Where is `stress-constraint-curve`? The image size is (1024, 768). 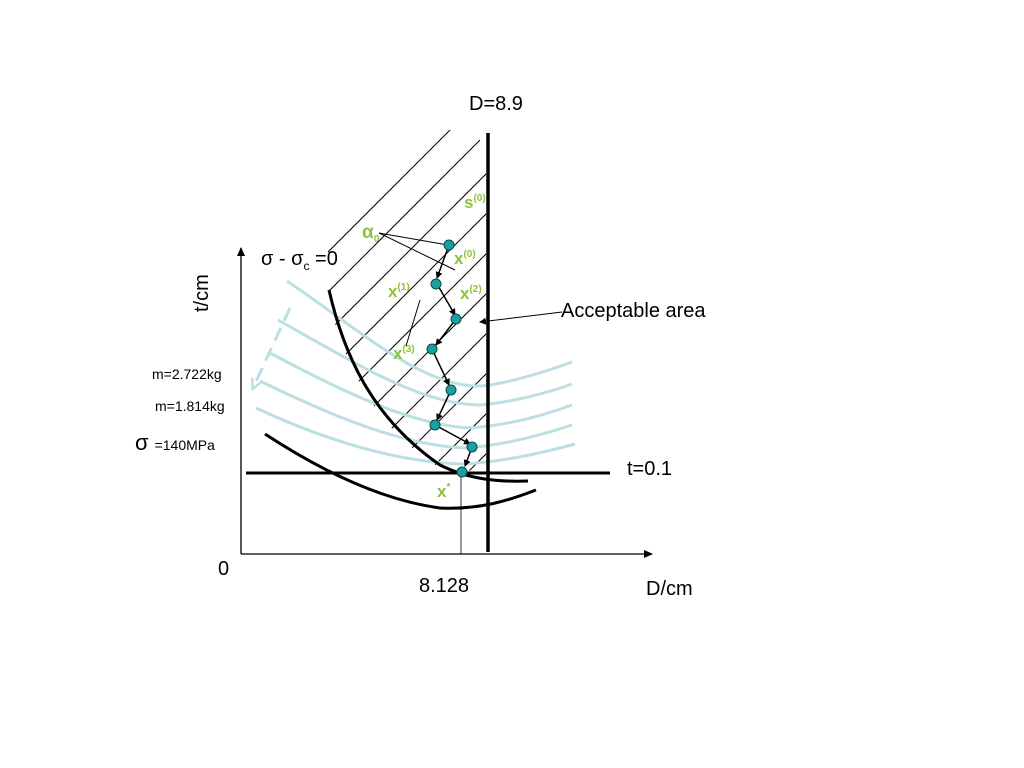
stress-constraint-curve is located at coordinates (428, 386).